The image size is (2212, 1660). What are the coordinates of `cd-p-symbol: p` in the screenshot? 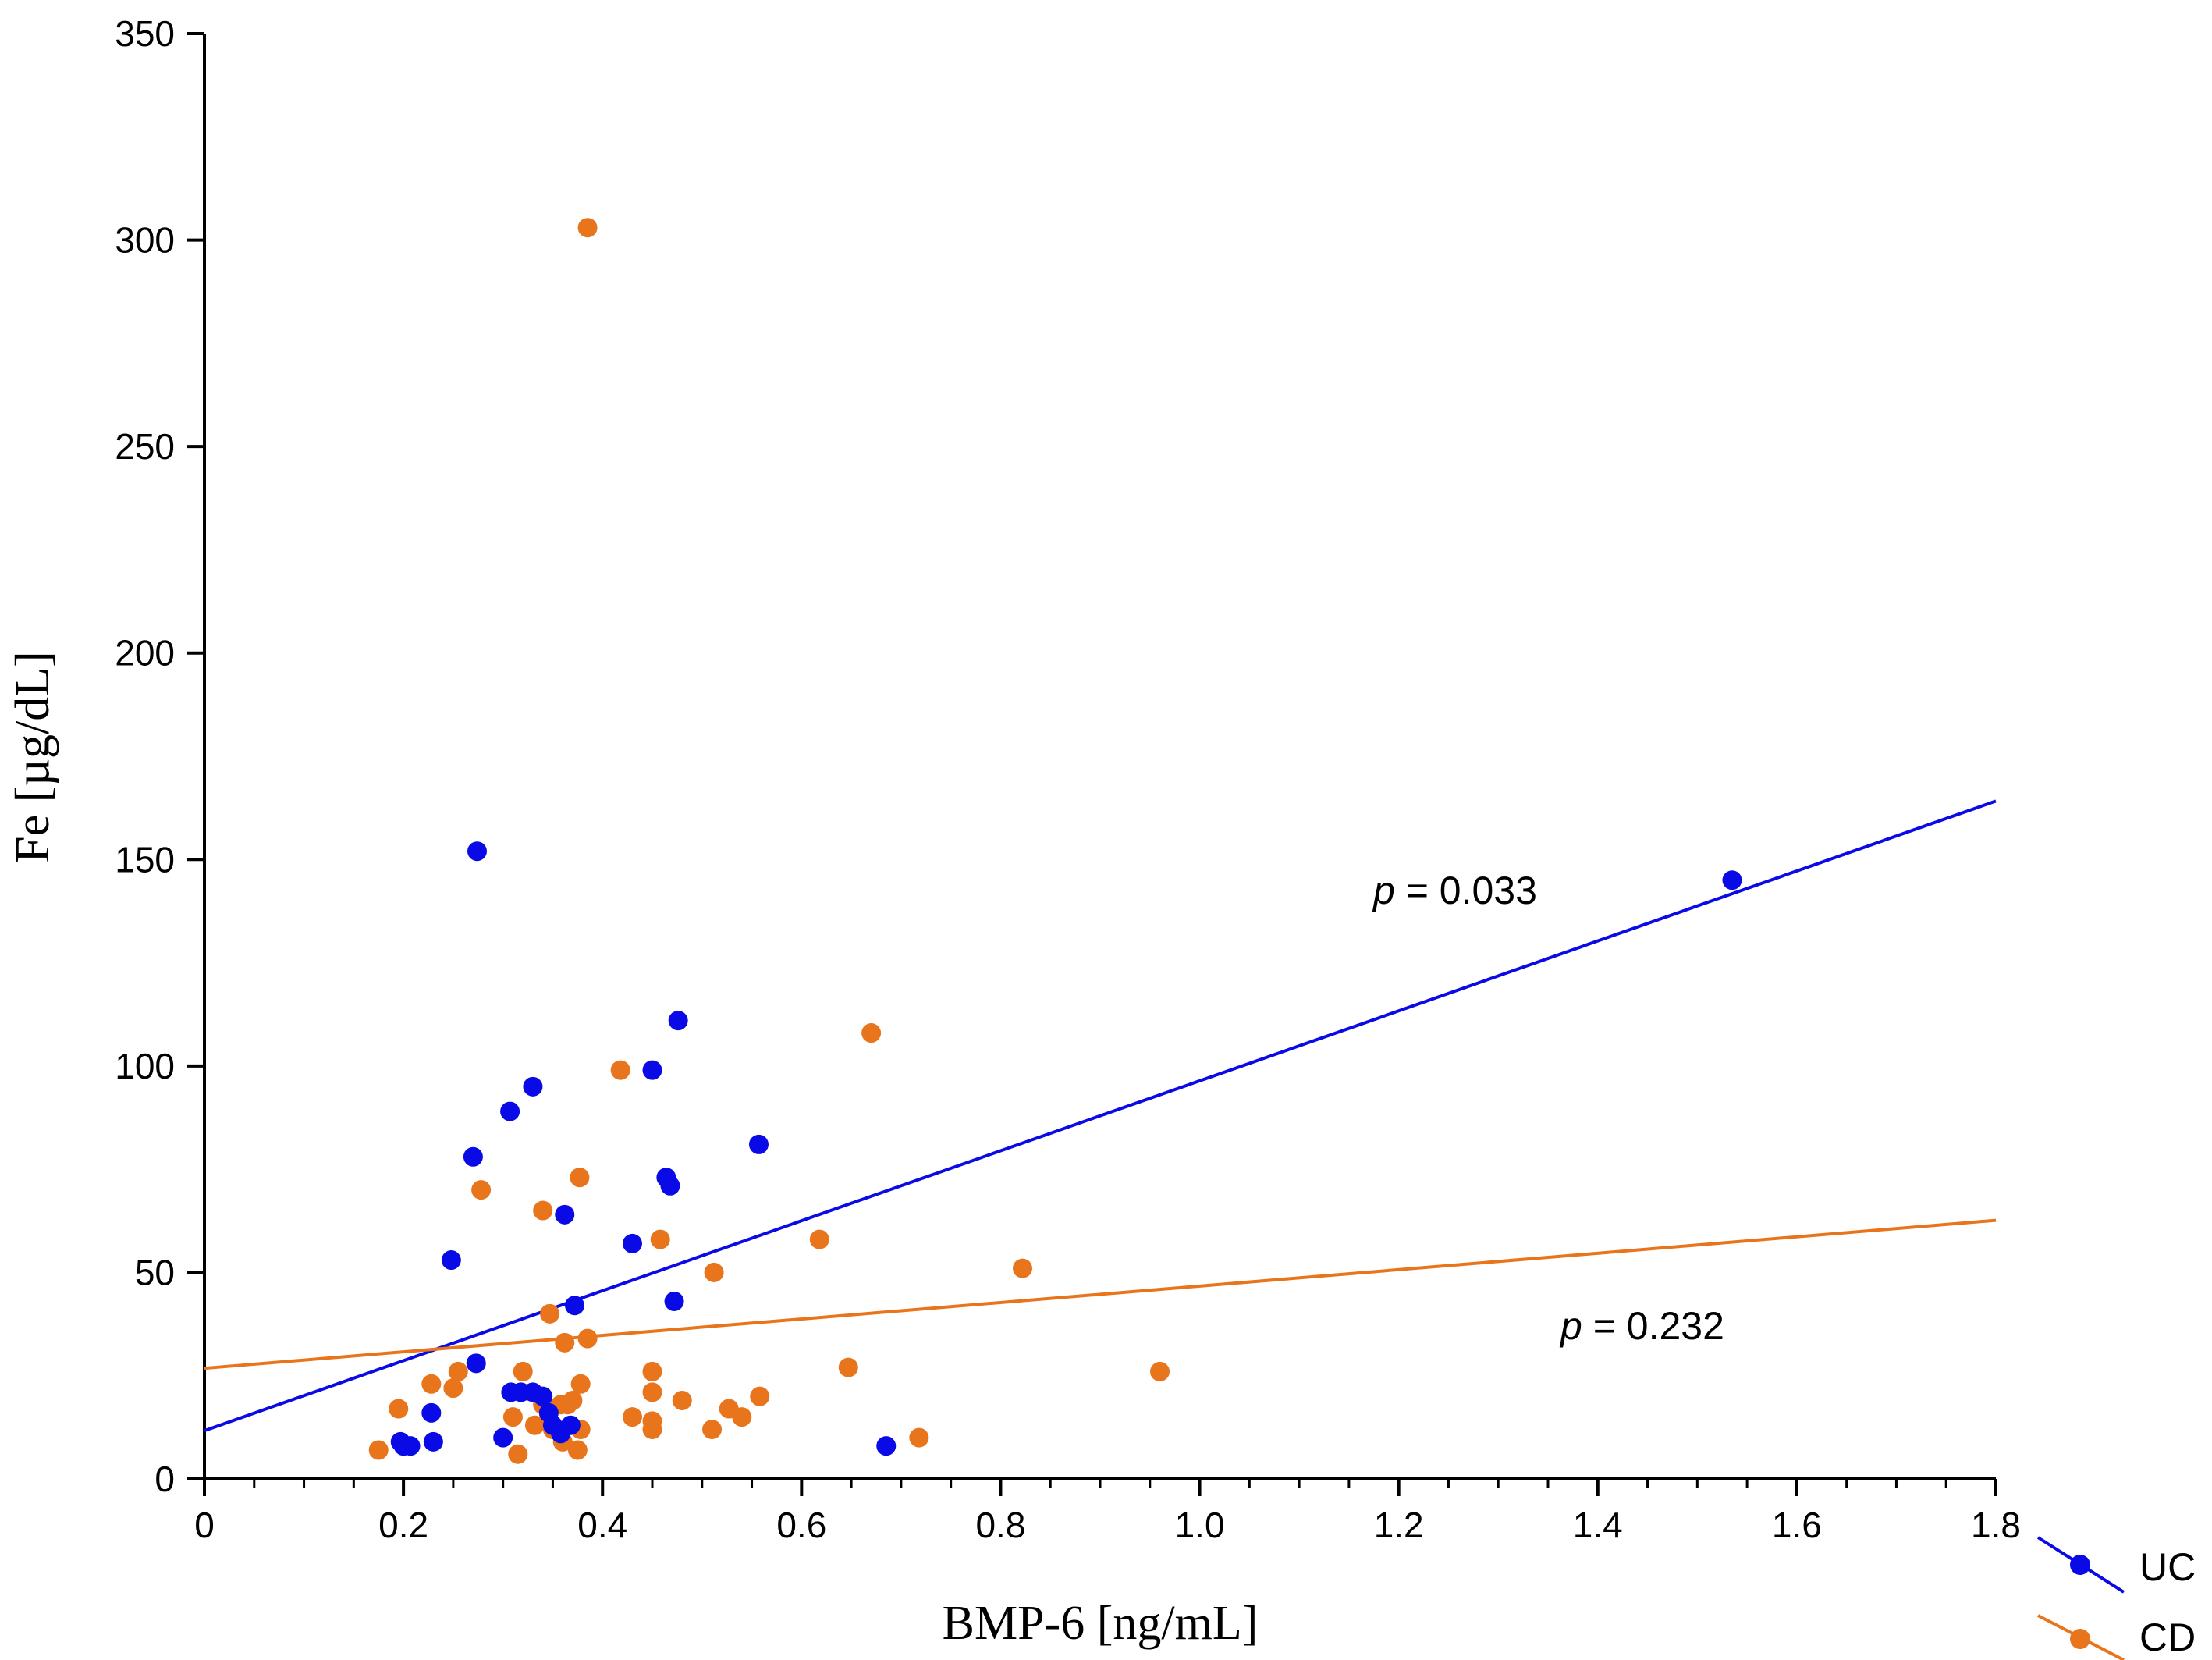 It's located at (1570, 1326).